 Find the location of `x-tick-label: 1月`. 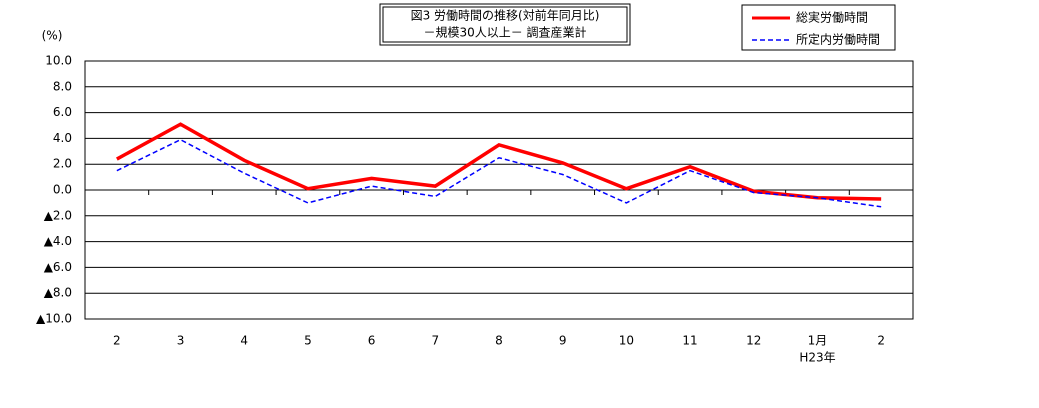

x-tick-label: 1月 is located at coordinates (818, 341).